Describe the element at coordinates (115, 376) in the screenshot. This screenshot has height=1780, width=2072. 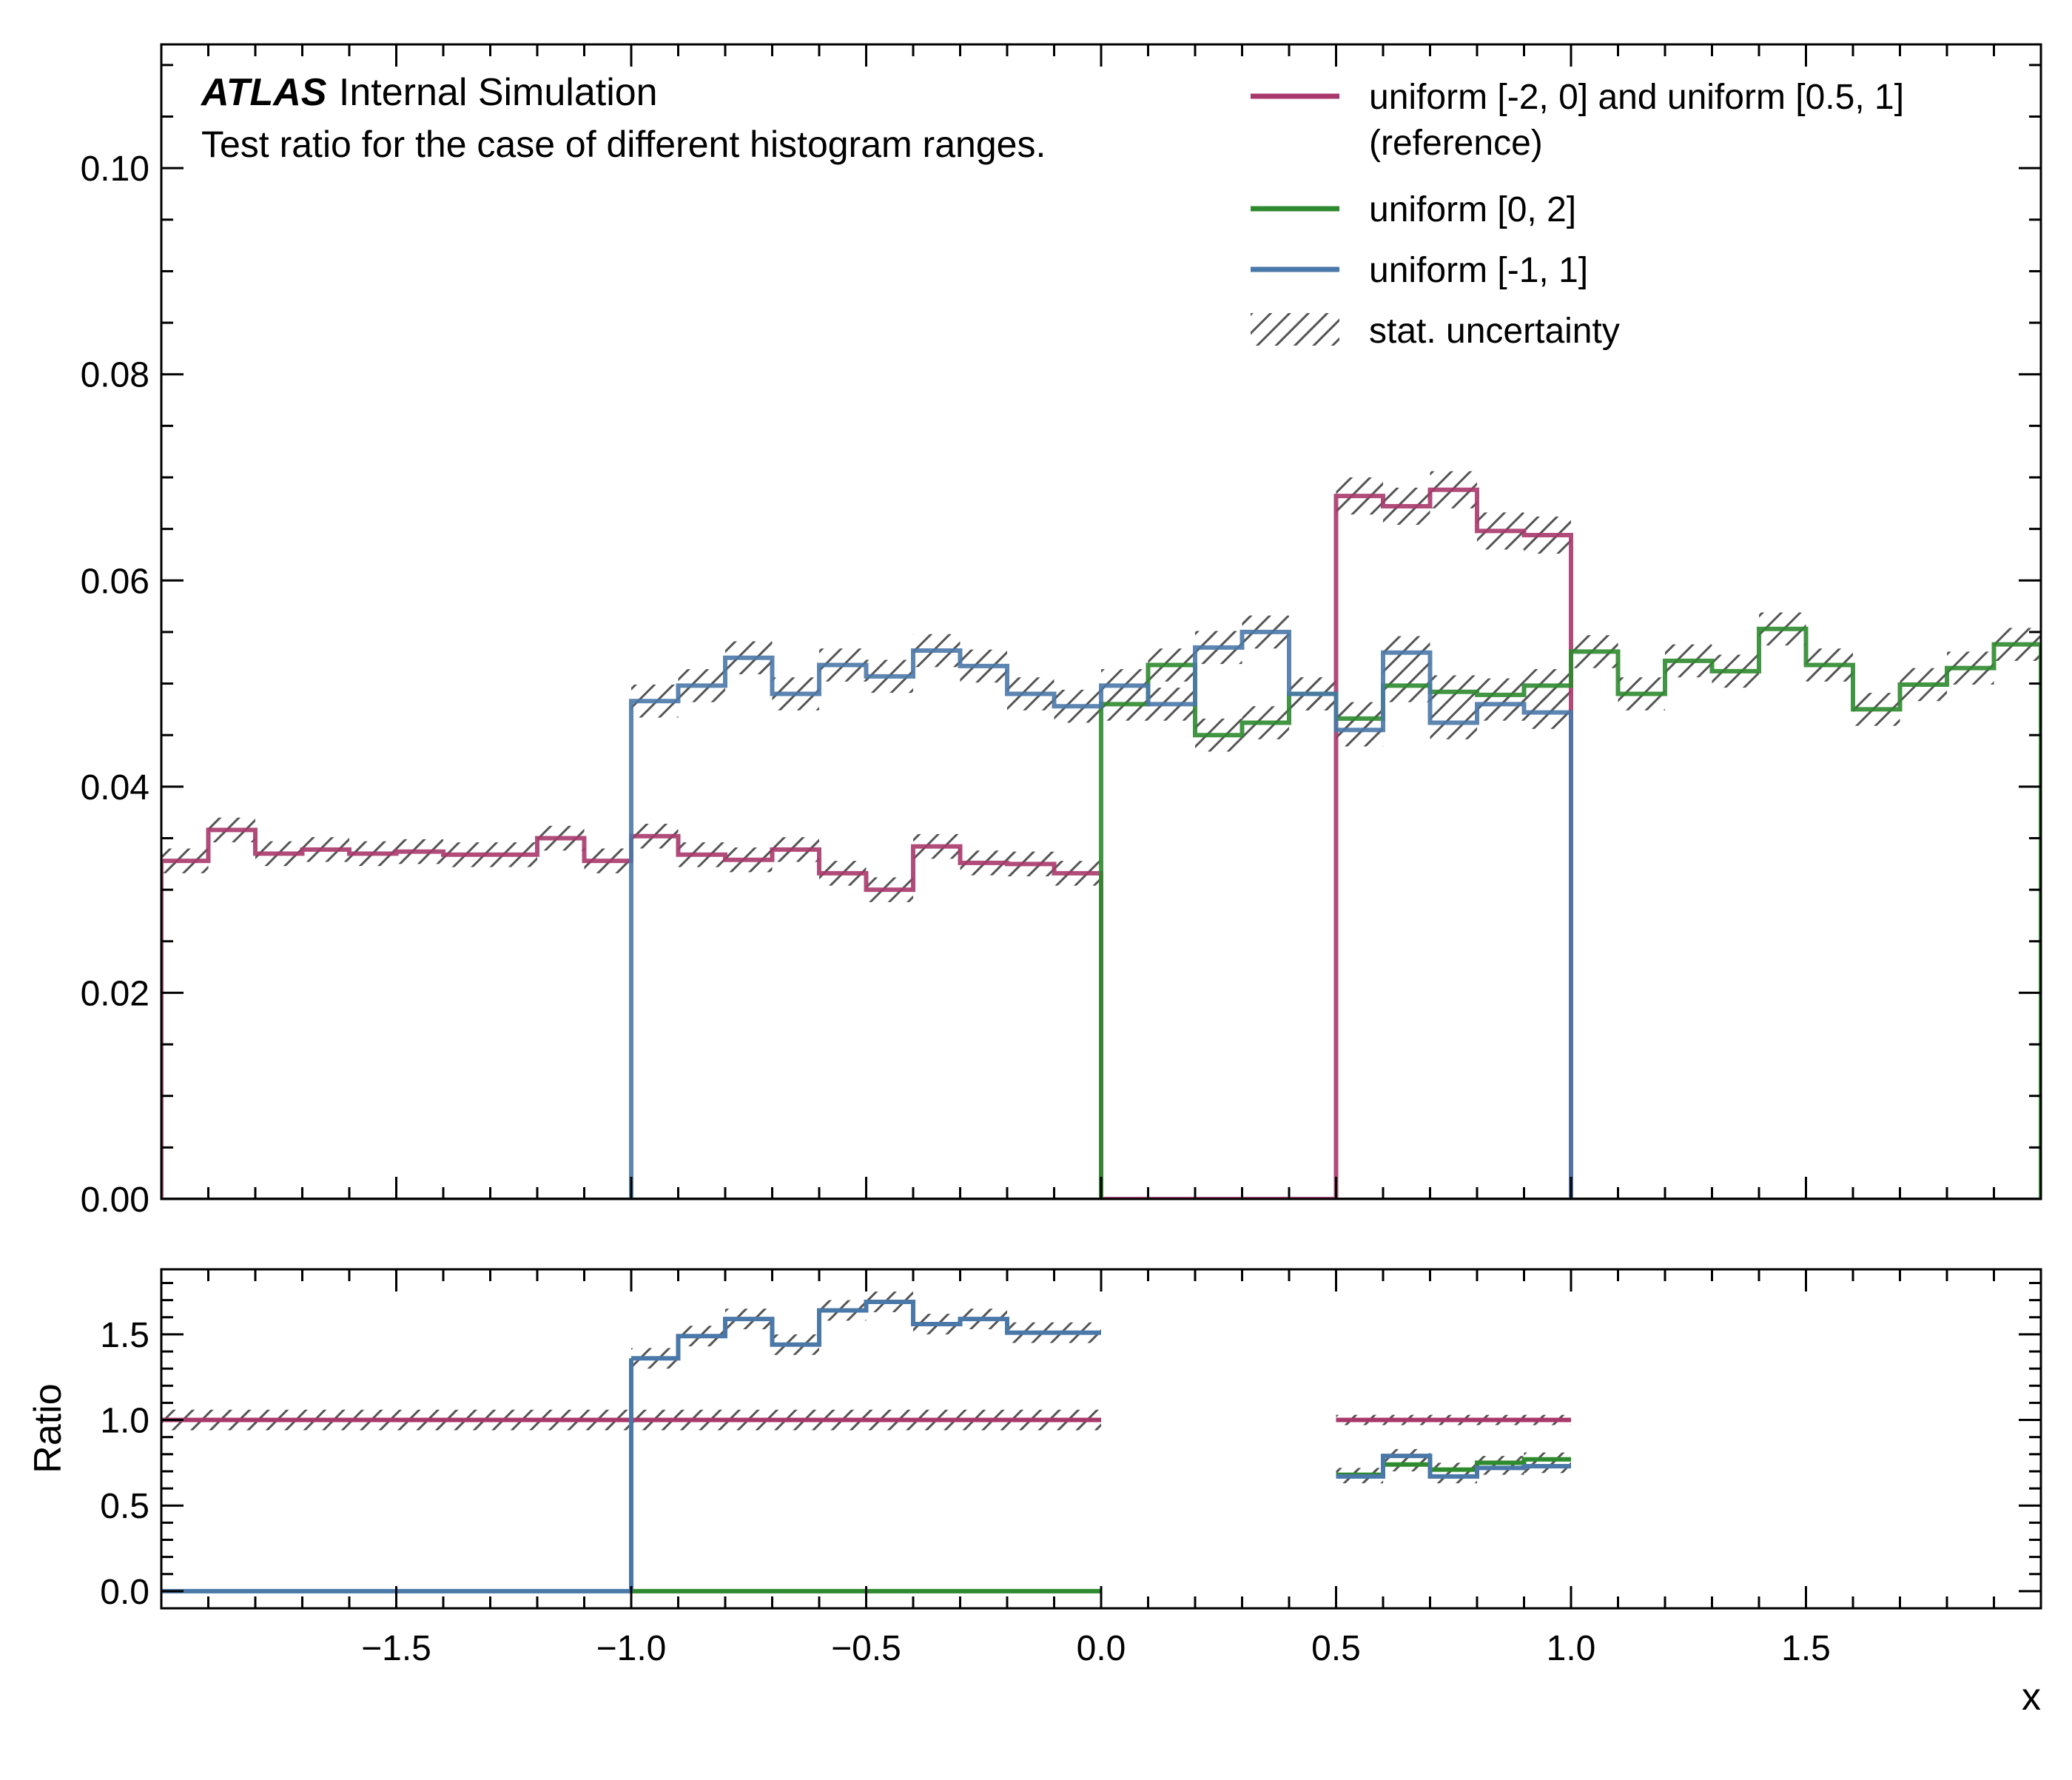
I see `main-ytick-label: 0.08` at that location.